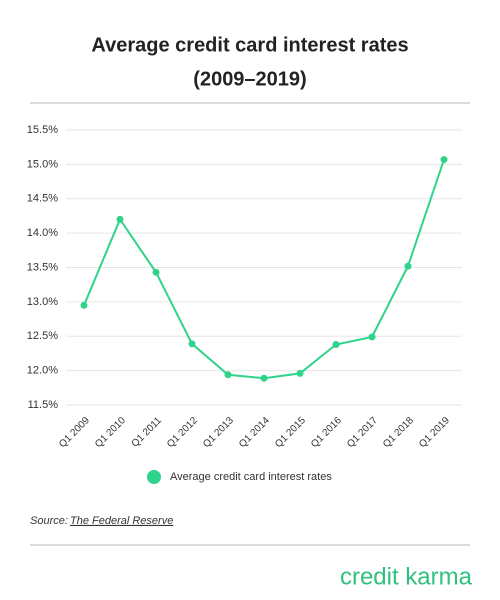  Describe the element at coordinates (42, 267) in the screenshot. I see `y-tick-label: 13.5%` at that location.